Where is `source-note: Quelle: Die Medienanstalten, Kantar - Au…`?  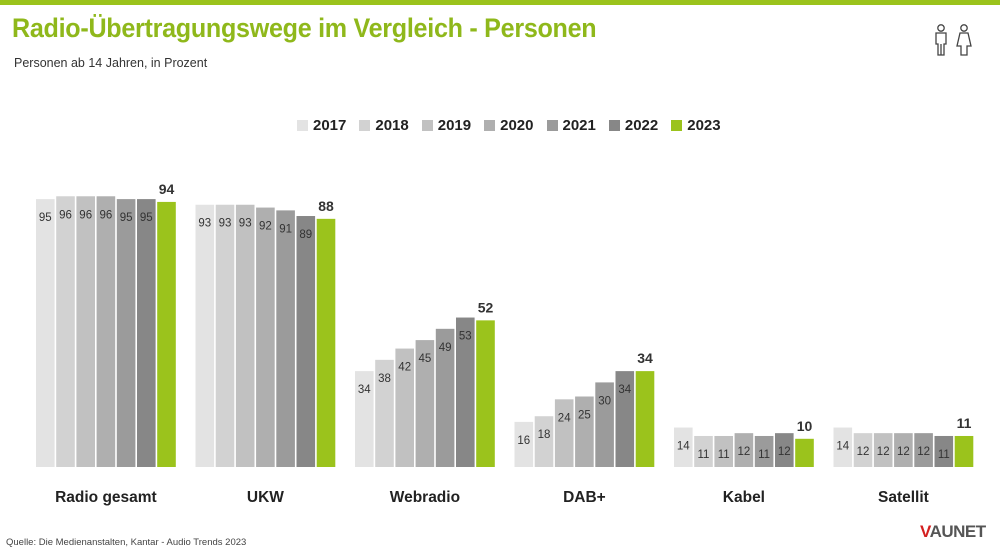 source-note: Quelle: Die Medienanstalten, Kantar - Au… is located at coordinates (126, 542).